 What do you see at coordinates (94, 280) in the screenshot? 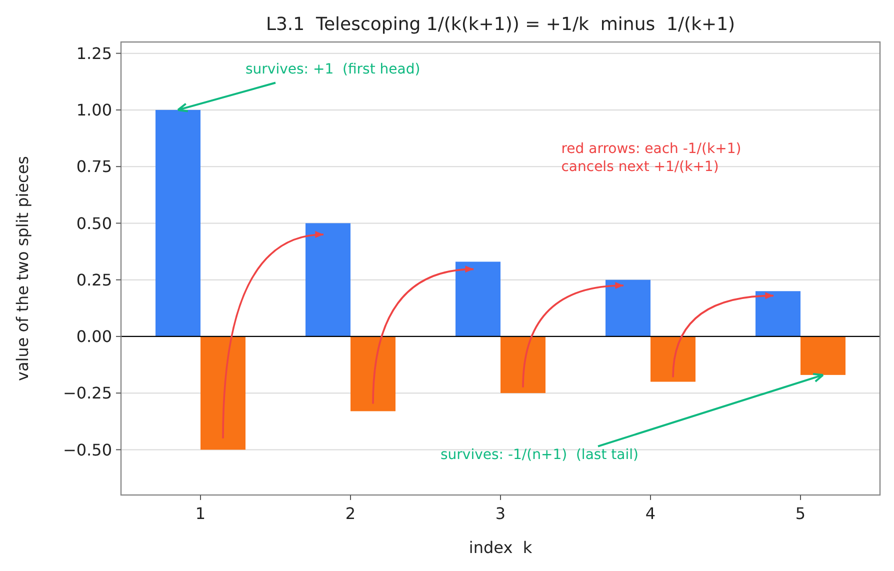
I see `y-tick-label: 0.25` at bounding box center [94, 280].